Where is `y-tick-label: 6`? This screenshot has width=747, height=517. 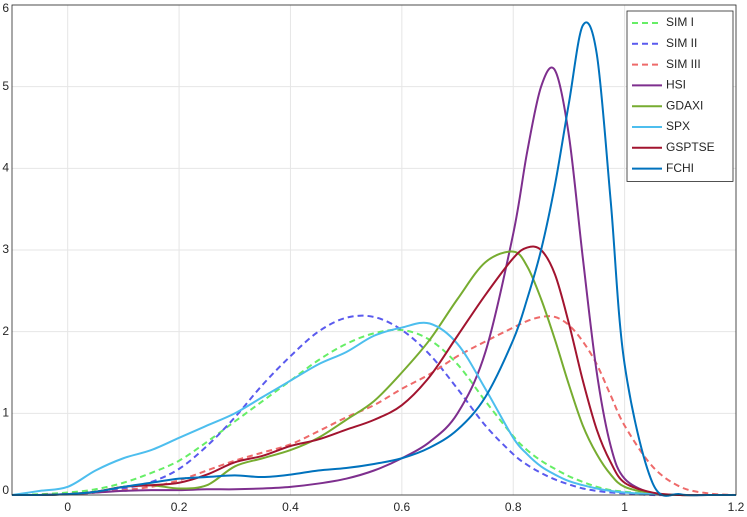
y-tick-label: 6 is located at coordinates (5, 8).